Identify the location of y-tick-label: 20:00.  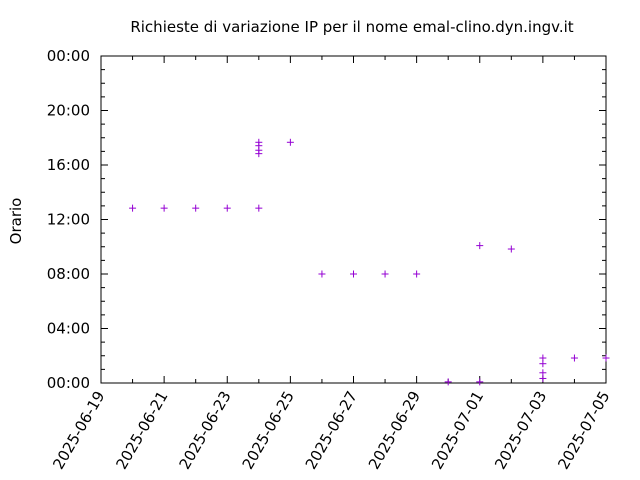
(68, 111).